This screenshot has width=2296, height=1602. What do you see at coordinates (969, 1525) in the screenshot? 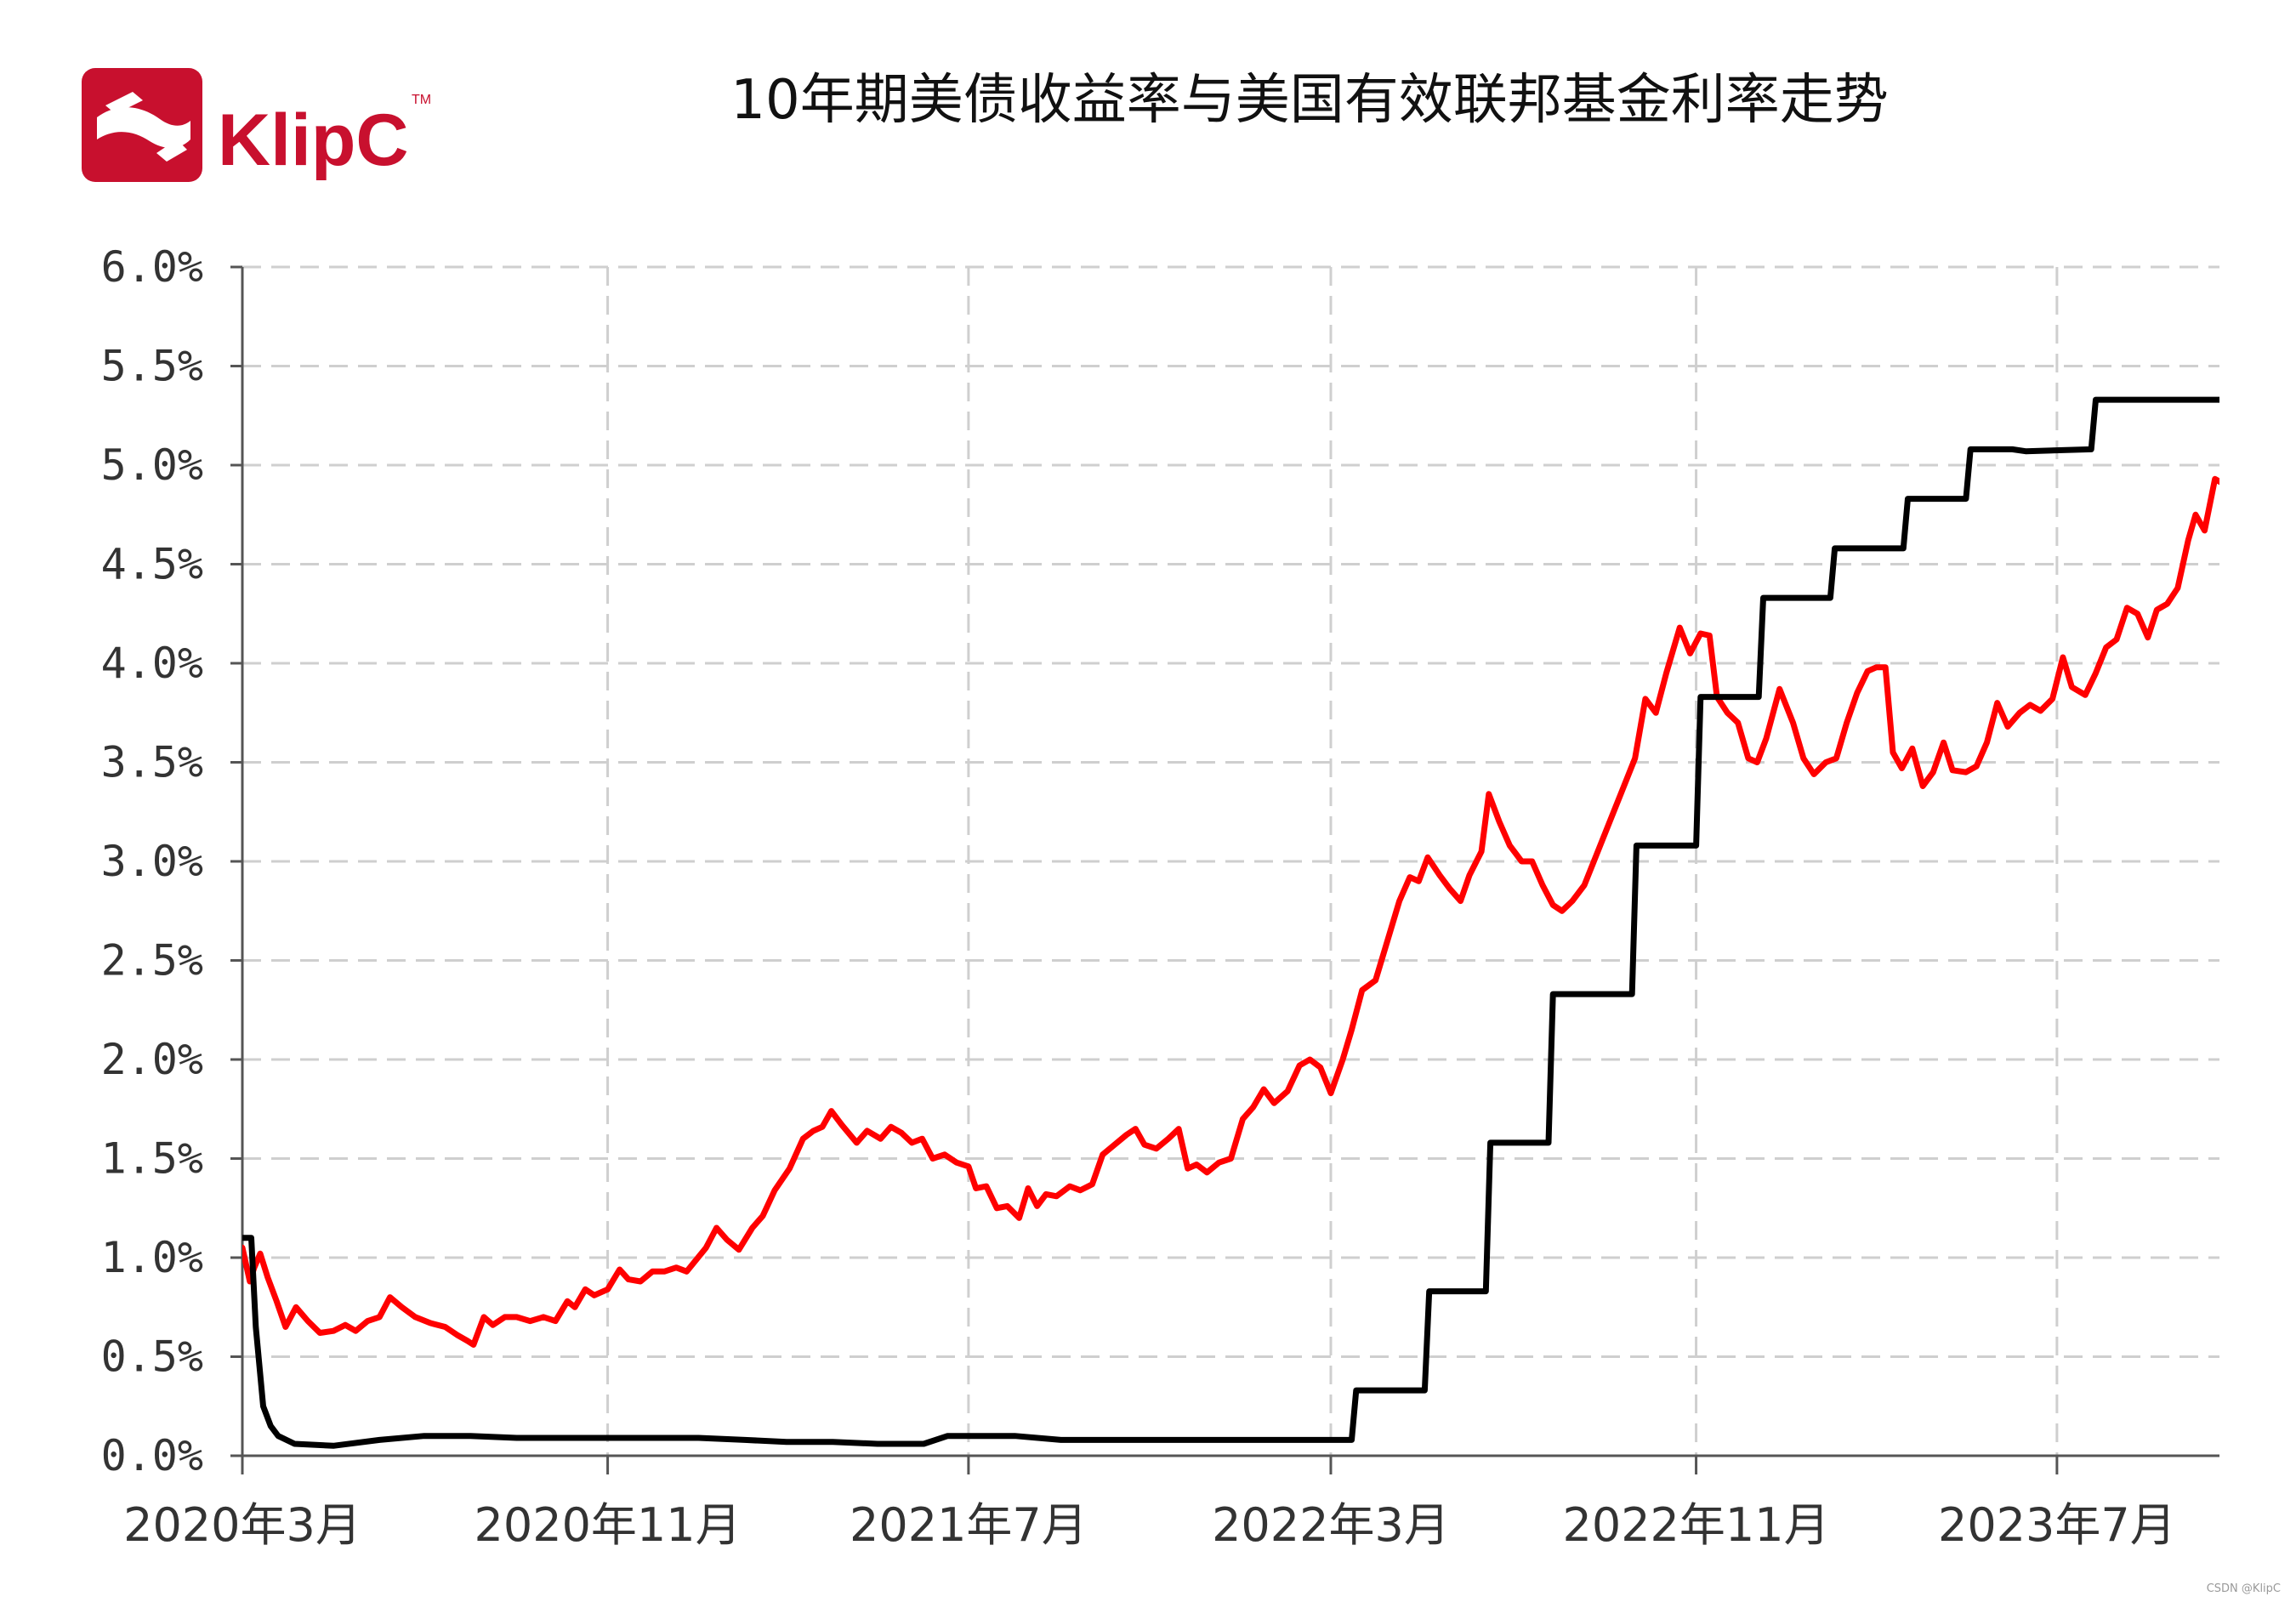
I see `x-tick-label: 2021年7月` at bounding box center [969, 1525].